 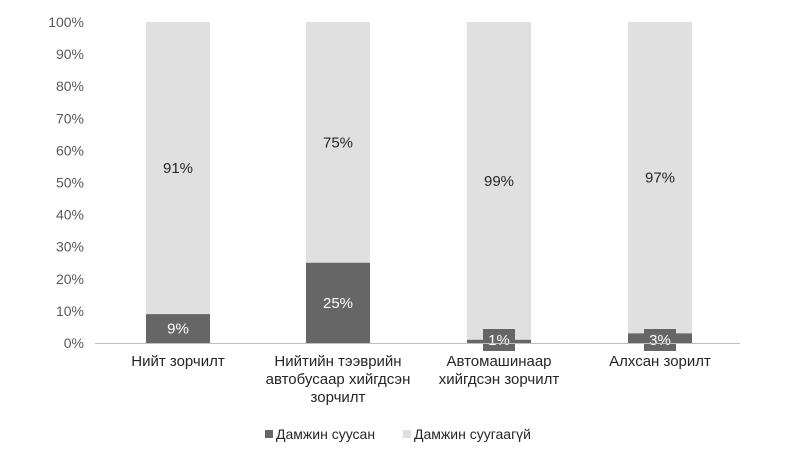 I want to click on x-tick-label: зорчилт, so click(x=338, y=397).